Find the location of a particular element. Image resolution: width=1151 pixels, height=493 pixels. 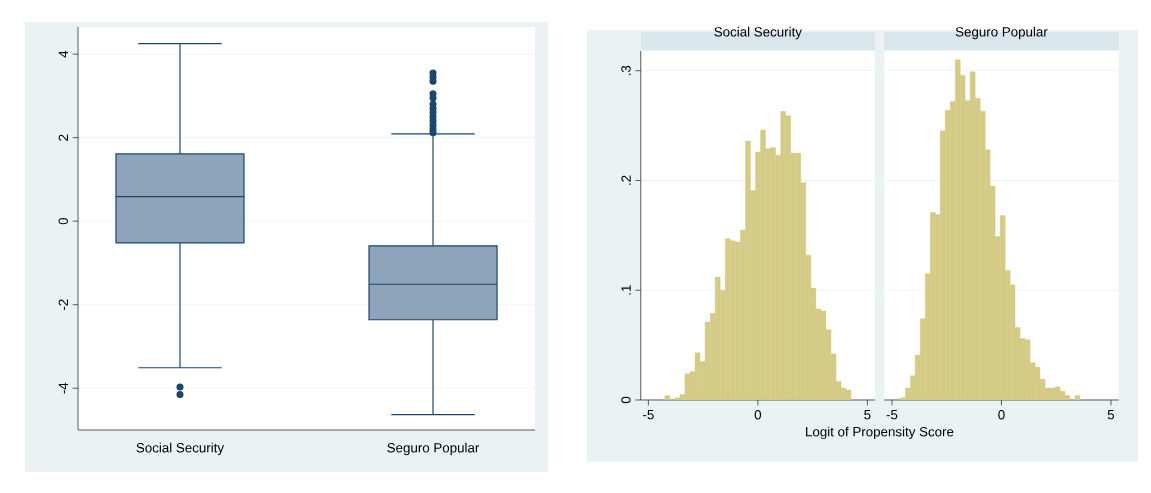

y-tick-label: 2 is located at coordinates (63, 137).